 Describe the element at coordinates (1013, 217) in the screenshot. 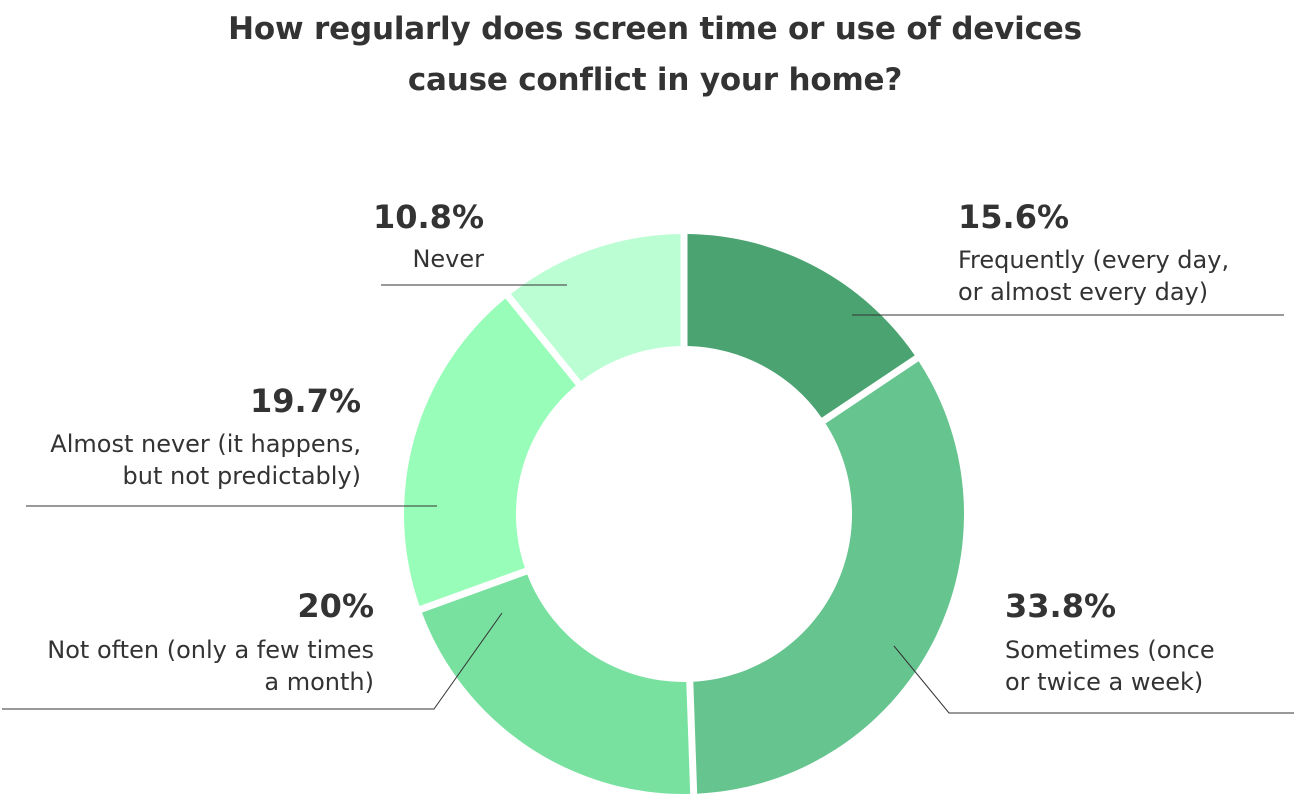

I see `pct-label-frequently: 15.6%` at that location.